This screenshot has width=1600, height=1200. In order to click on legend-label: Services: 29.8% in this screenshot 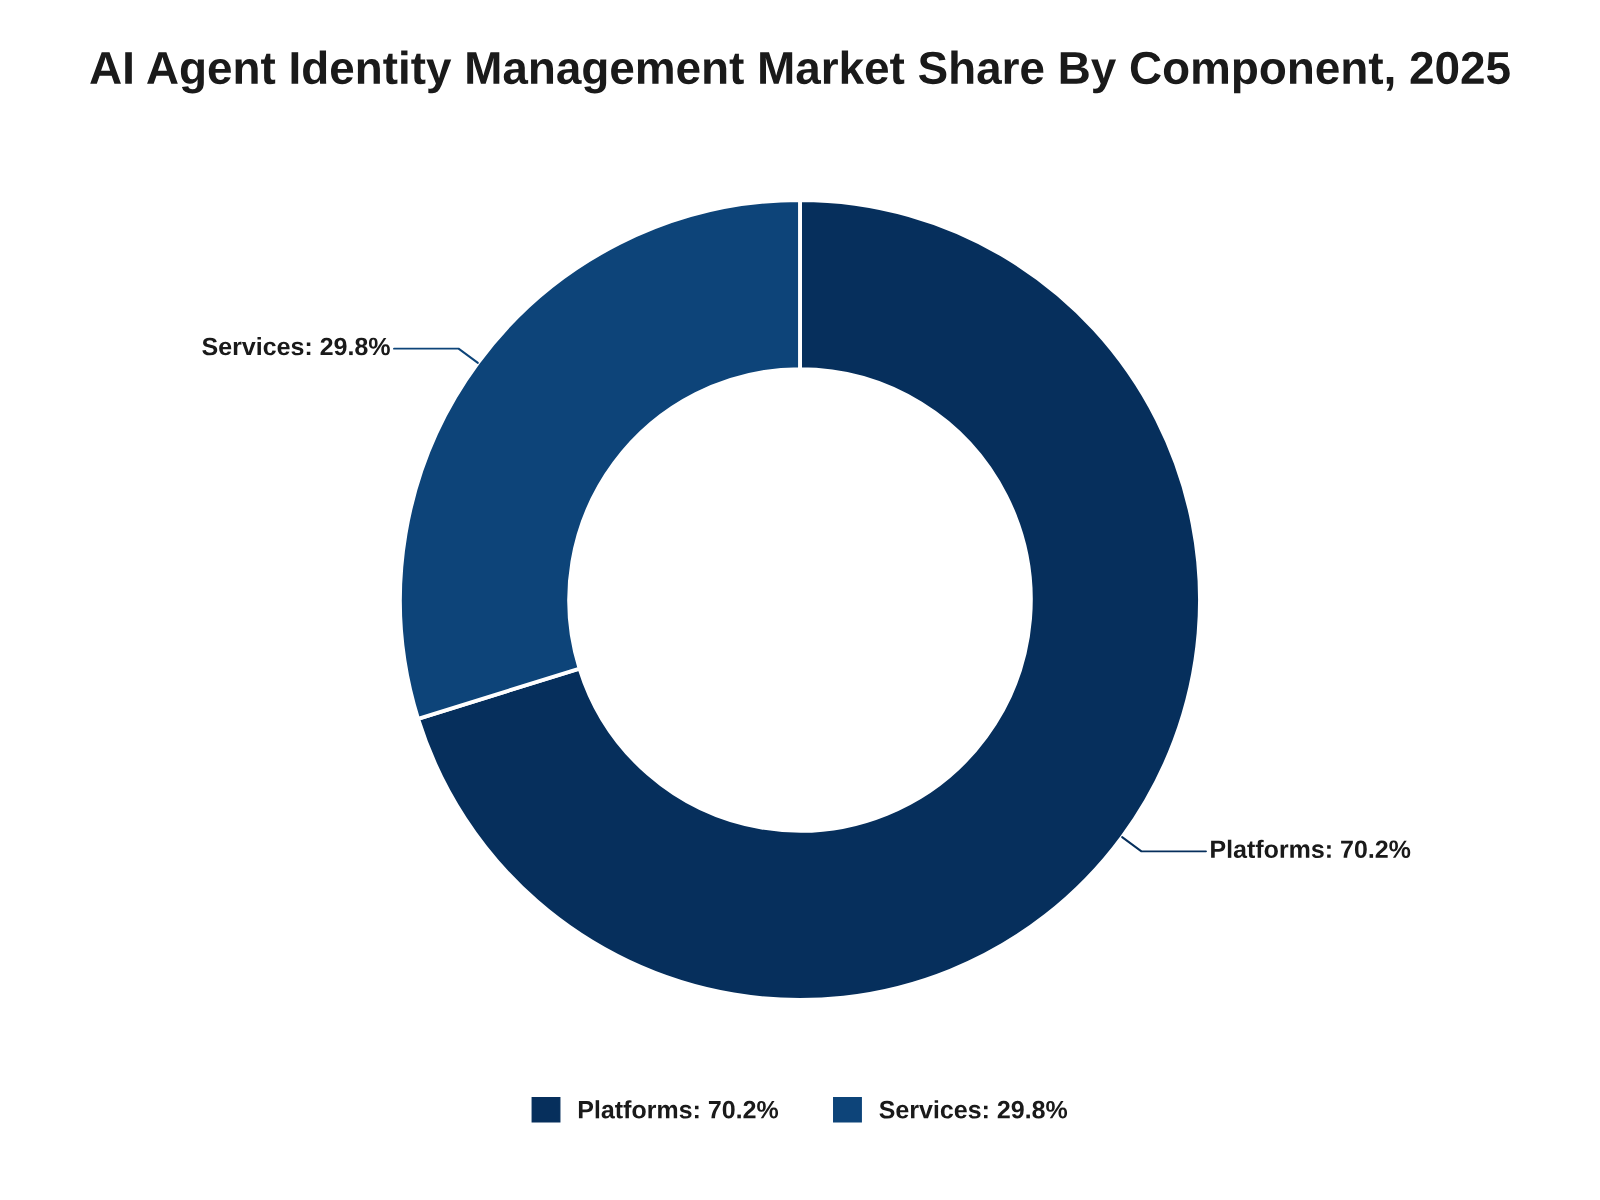, I will do `click(973, 1109)`.